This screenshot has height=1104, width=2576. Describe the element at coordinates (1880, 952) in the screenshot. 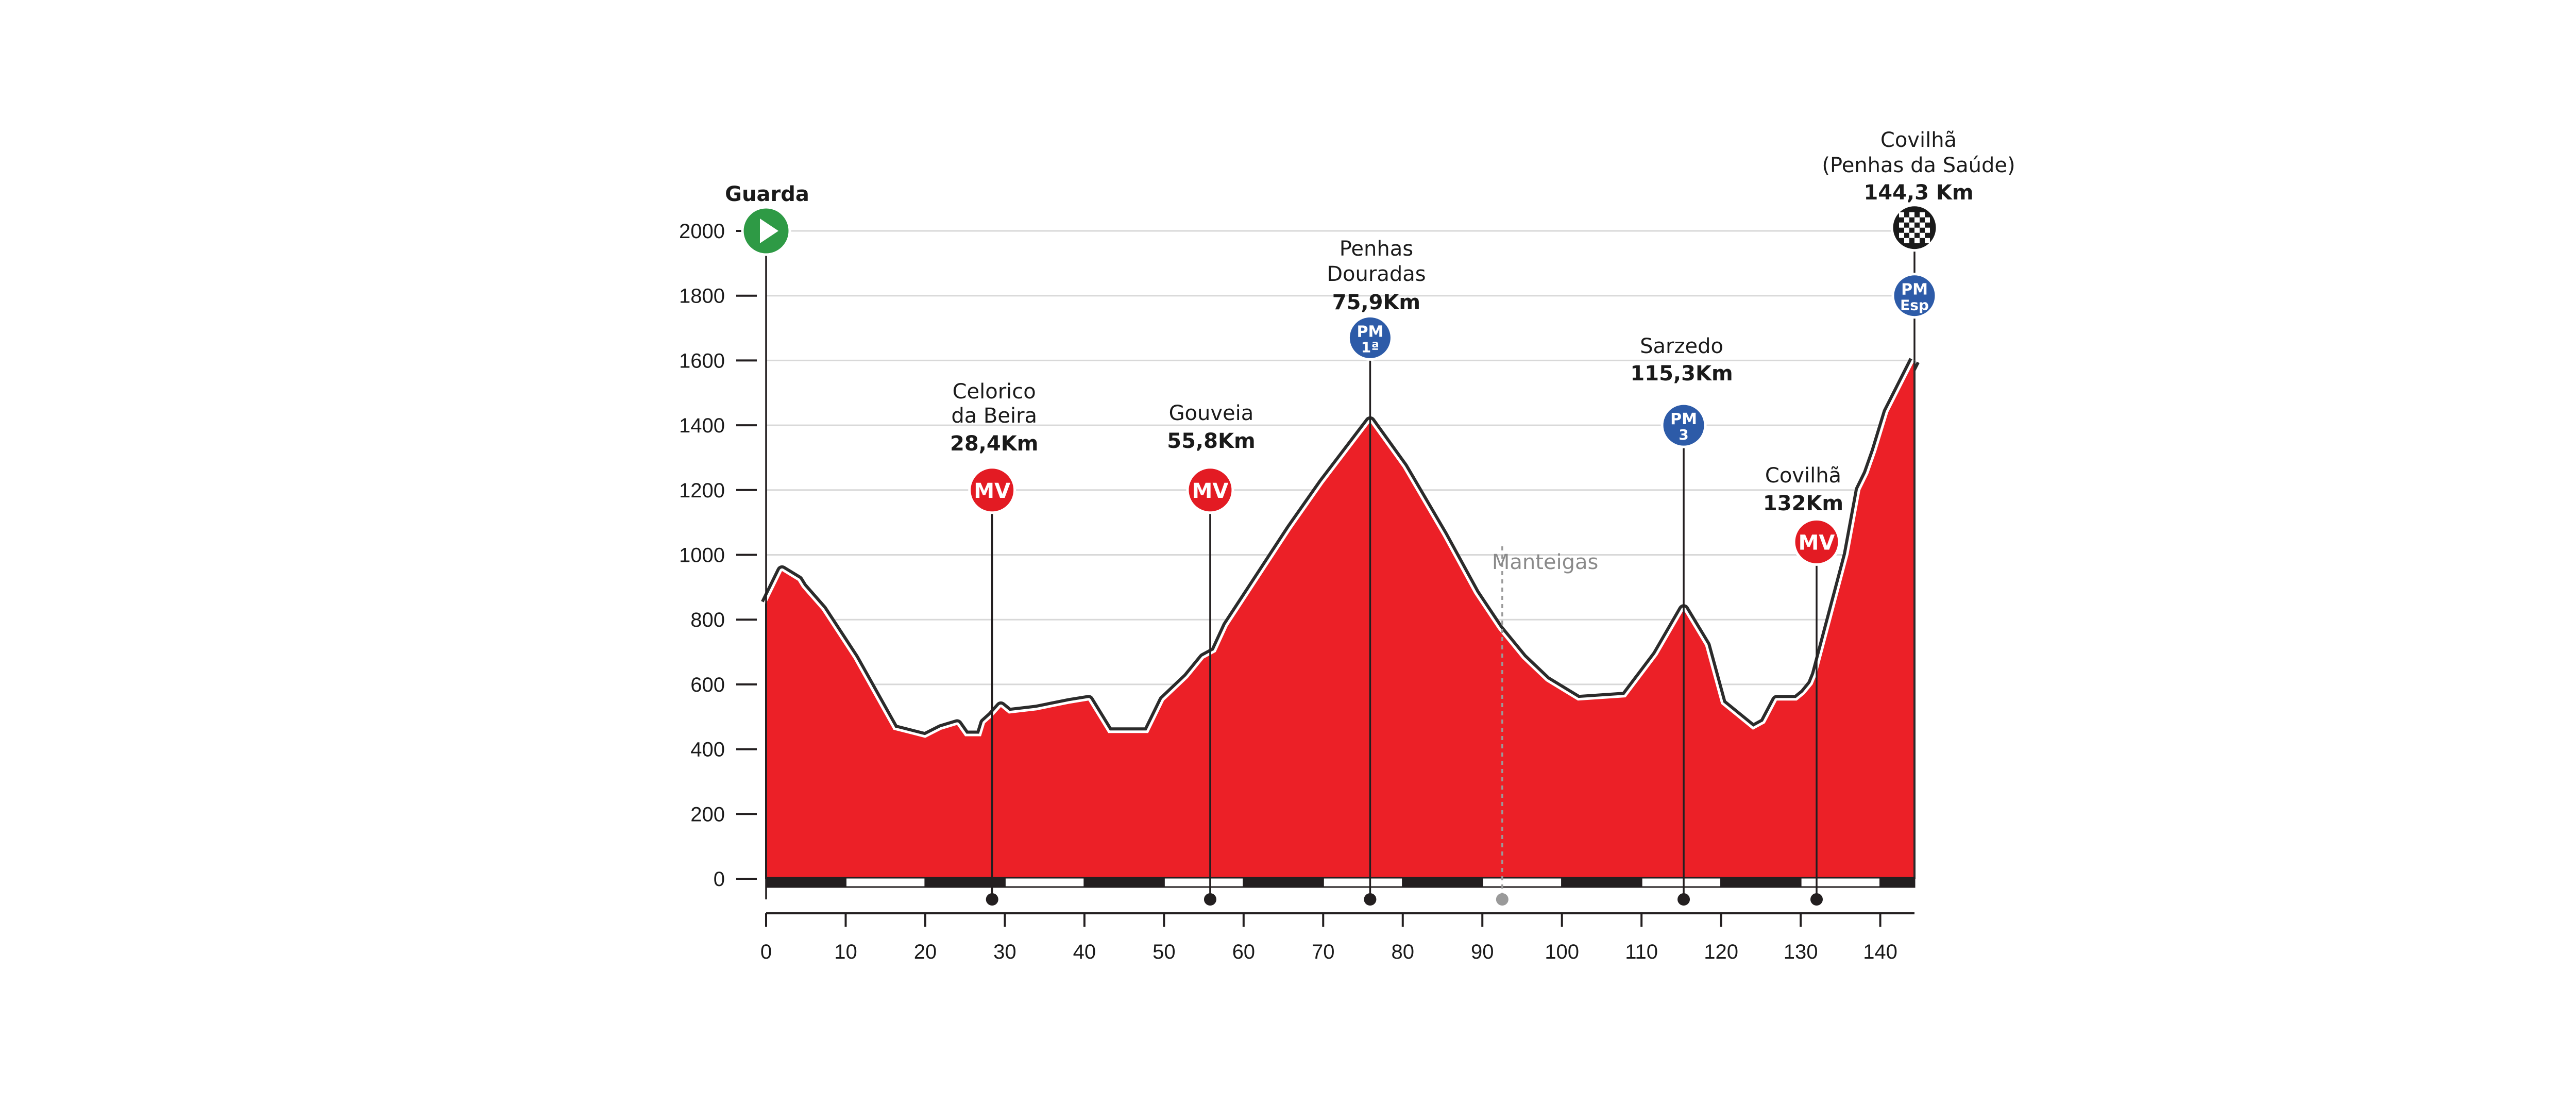

I see `x-tick-label: 140` at that location.